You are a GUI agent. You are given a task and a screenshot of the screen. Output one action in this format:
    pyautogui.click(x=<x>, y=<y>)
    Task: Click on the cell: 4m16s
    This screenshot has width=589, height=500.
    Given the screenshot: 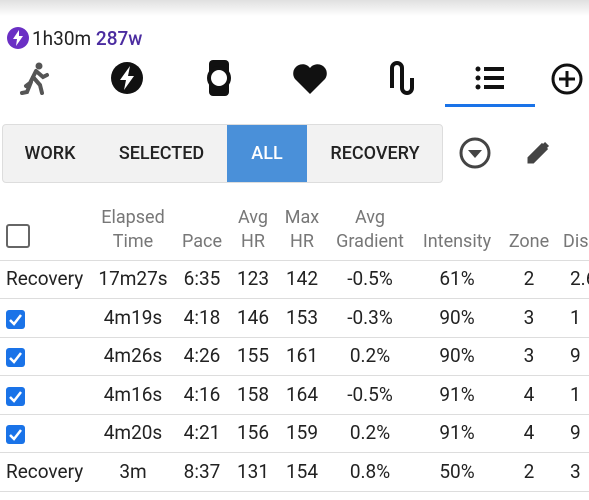 What is the action you would take?
    pyautogui.click(x=133, y=394)
    